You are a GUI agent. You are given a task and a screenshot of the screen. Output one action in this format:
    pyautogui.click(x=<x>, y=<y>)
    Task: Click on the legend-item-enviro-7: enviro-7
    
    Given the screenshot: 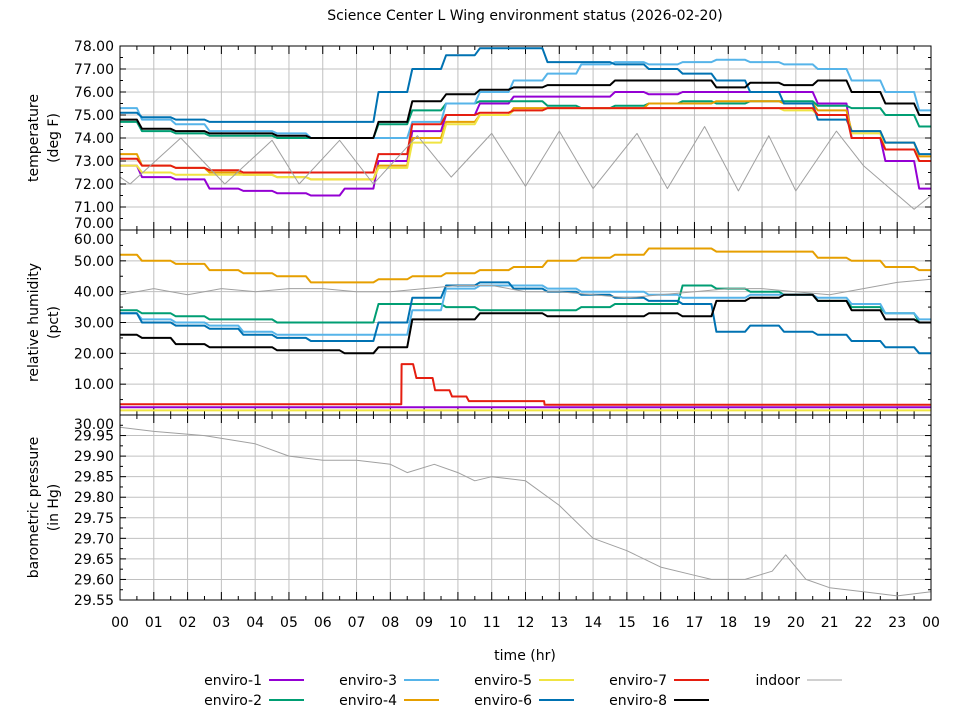 What is the action you would take?
    pyautogui.click(x=659, y=681)
    